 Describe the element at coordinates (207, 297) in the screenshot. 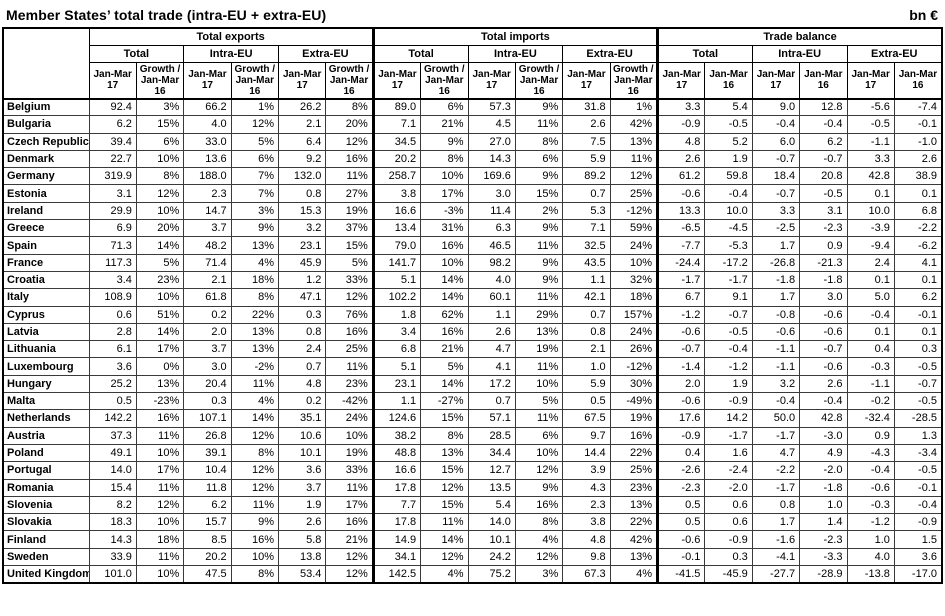

I see `value-cell: 61.8` at that location.